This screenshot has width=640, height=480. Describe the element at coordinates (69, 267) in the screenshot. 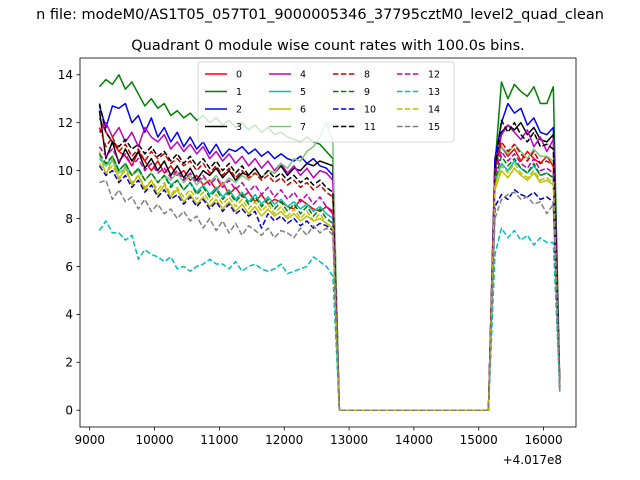

I see `y-tick-label: 6` at that location.